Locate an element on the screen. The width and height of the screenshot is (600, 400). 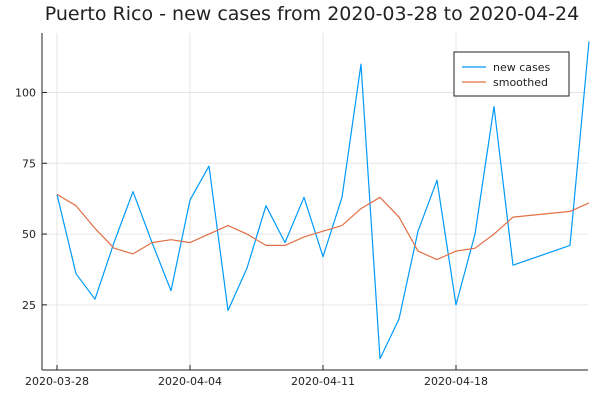
y-tick-label: 25 is located at coordinates (29, 305).